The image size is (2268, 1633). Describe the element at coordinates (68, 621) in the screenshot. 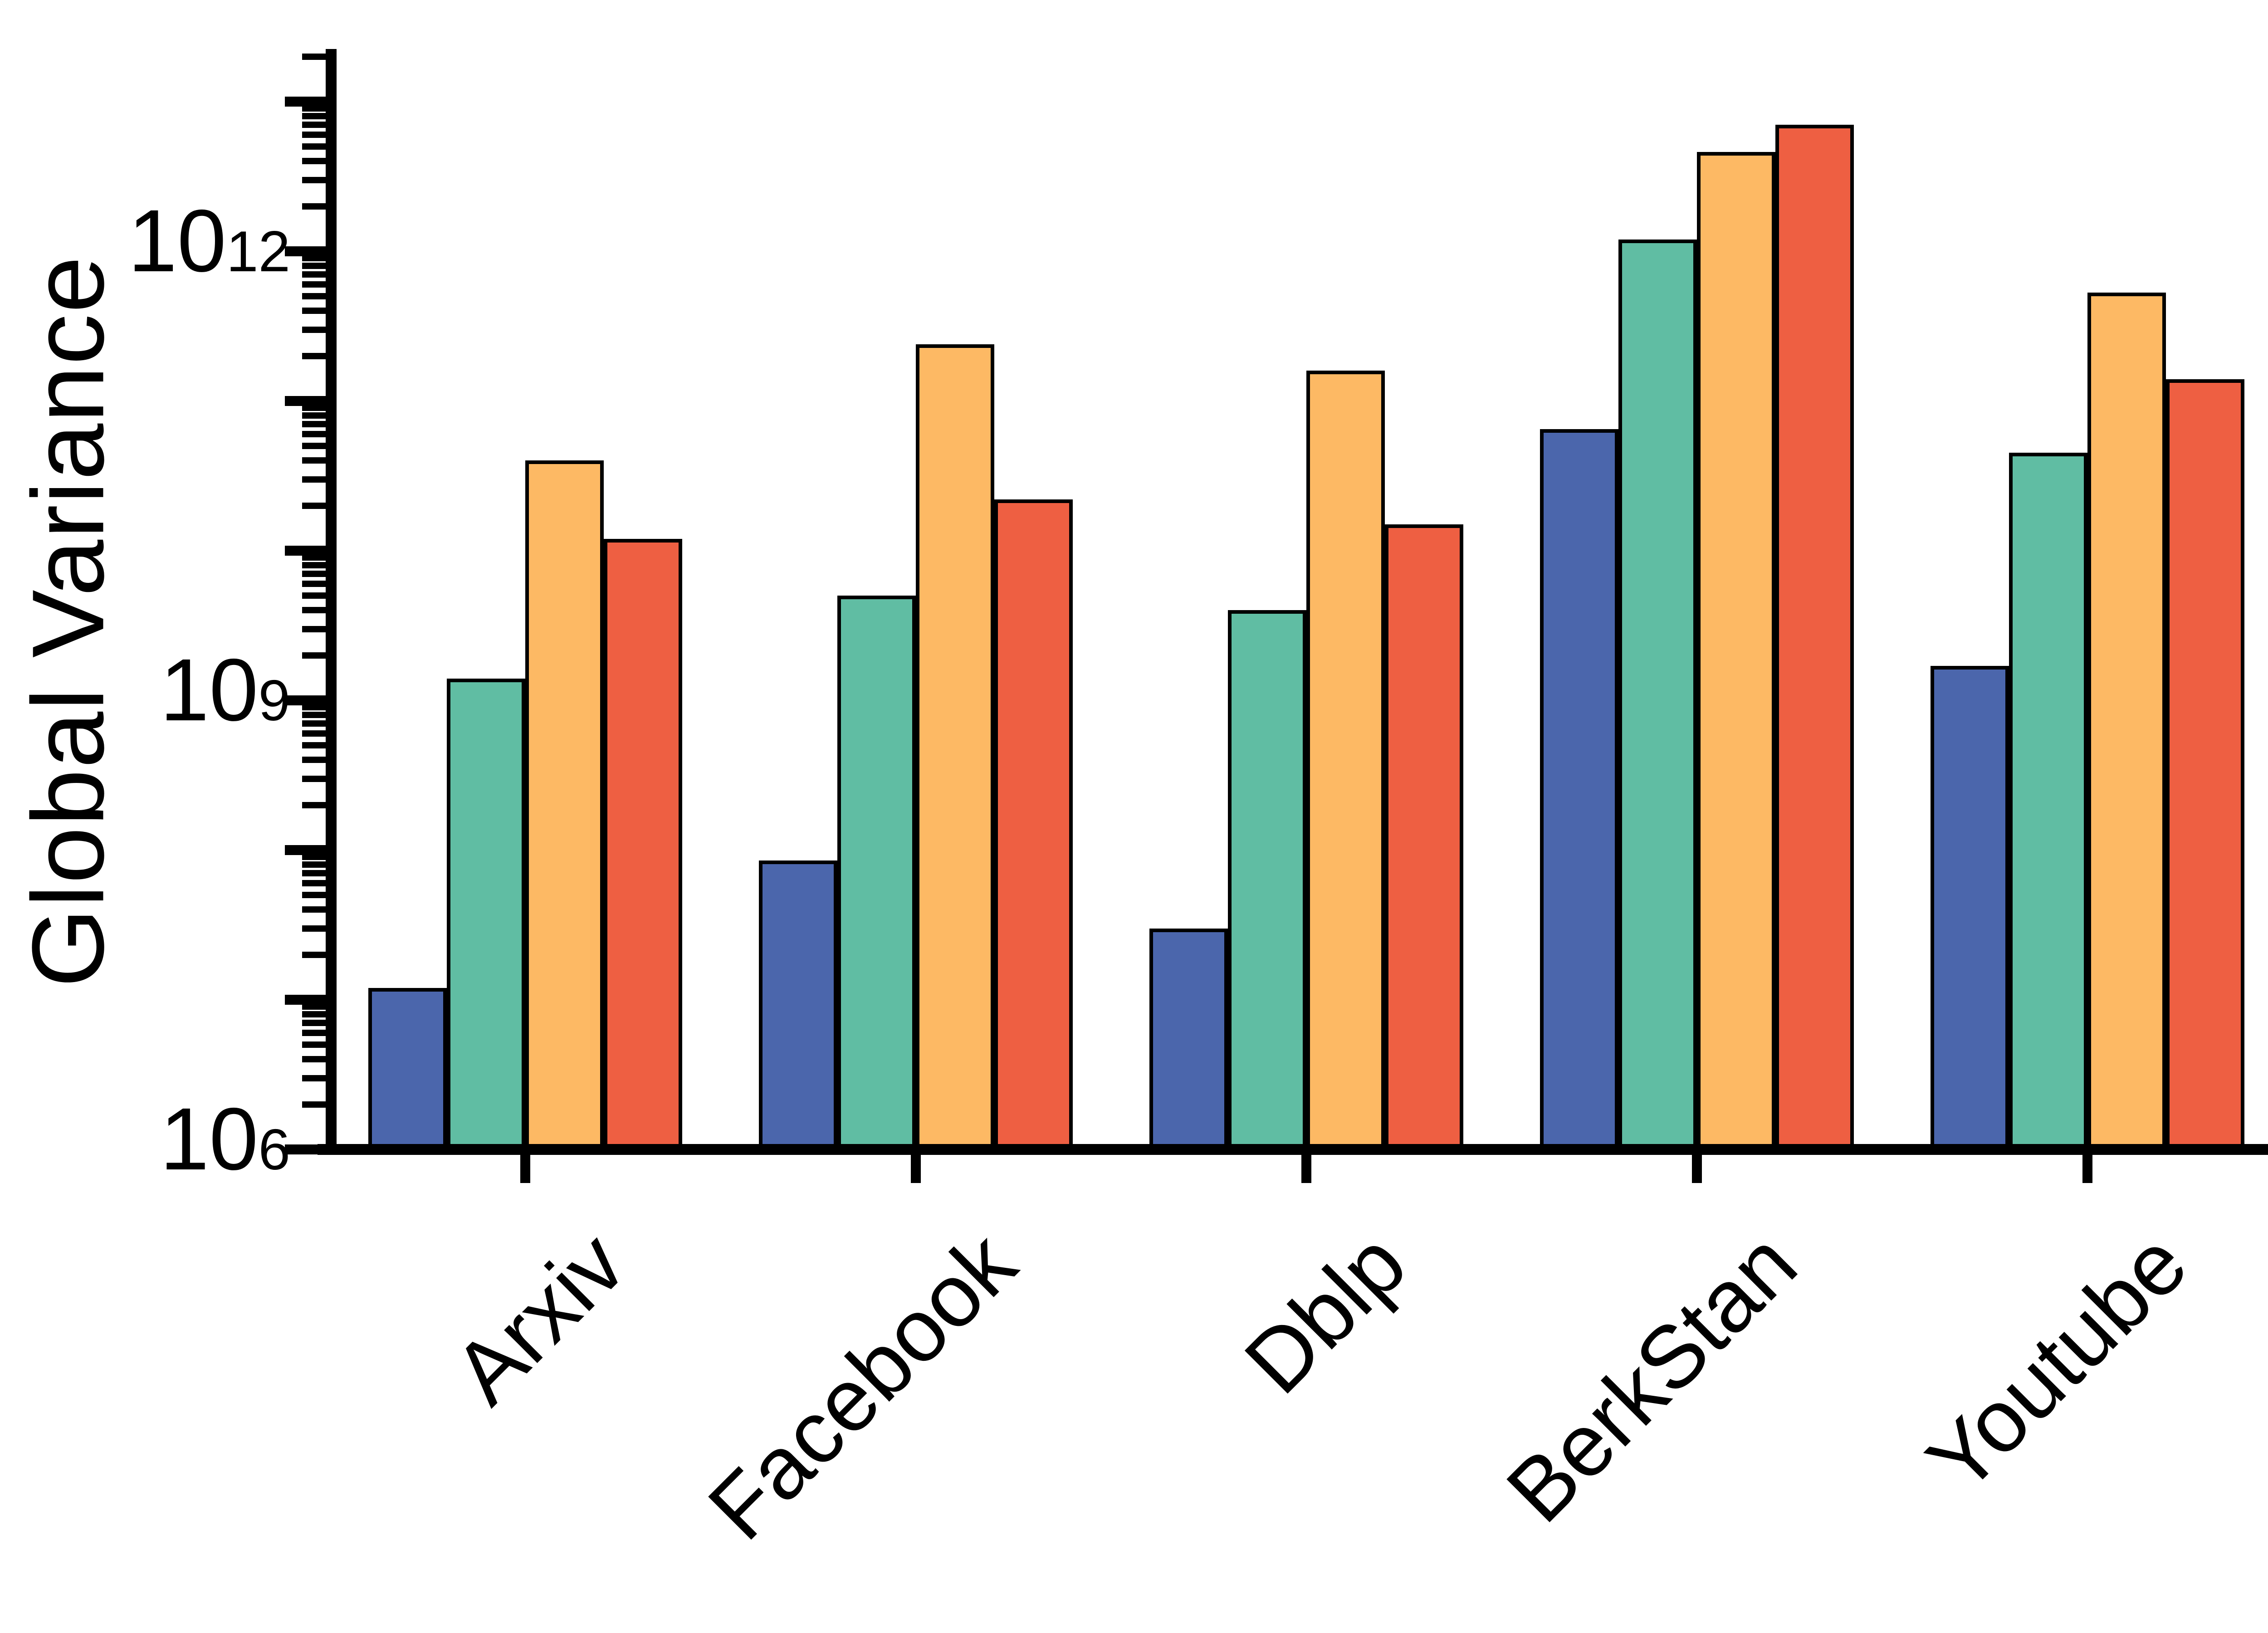

I see `y-axis-title: Global Variance` at that location.